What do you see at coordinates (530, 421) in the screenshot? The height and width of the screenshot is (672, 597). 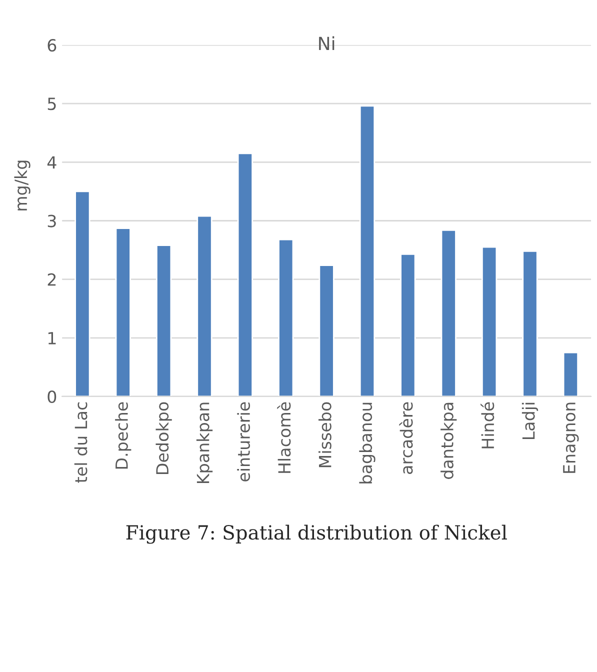 I see `x-tick-label: Ladji` at bounding box center [530, 421].